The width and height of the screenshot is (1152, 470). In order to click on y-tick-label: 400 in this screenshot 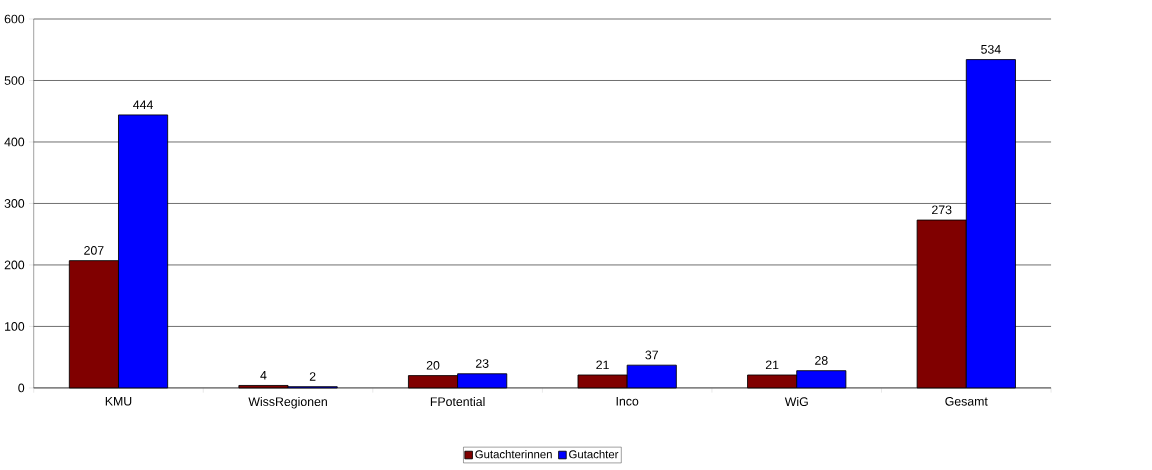, I will do `click(14, 142)`.